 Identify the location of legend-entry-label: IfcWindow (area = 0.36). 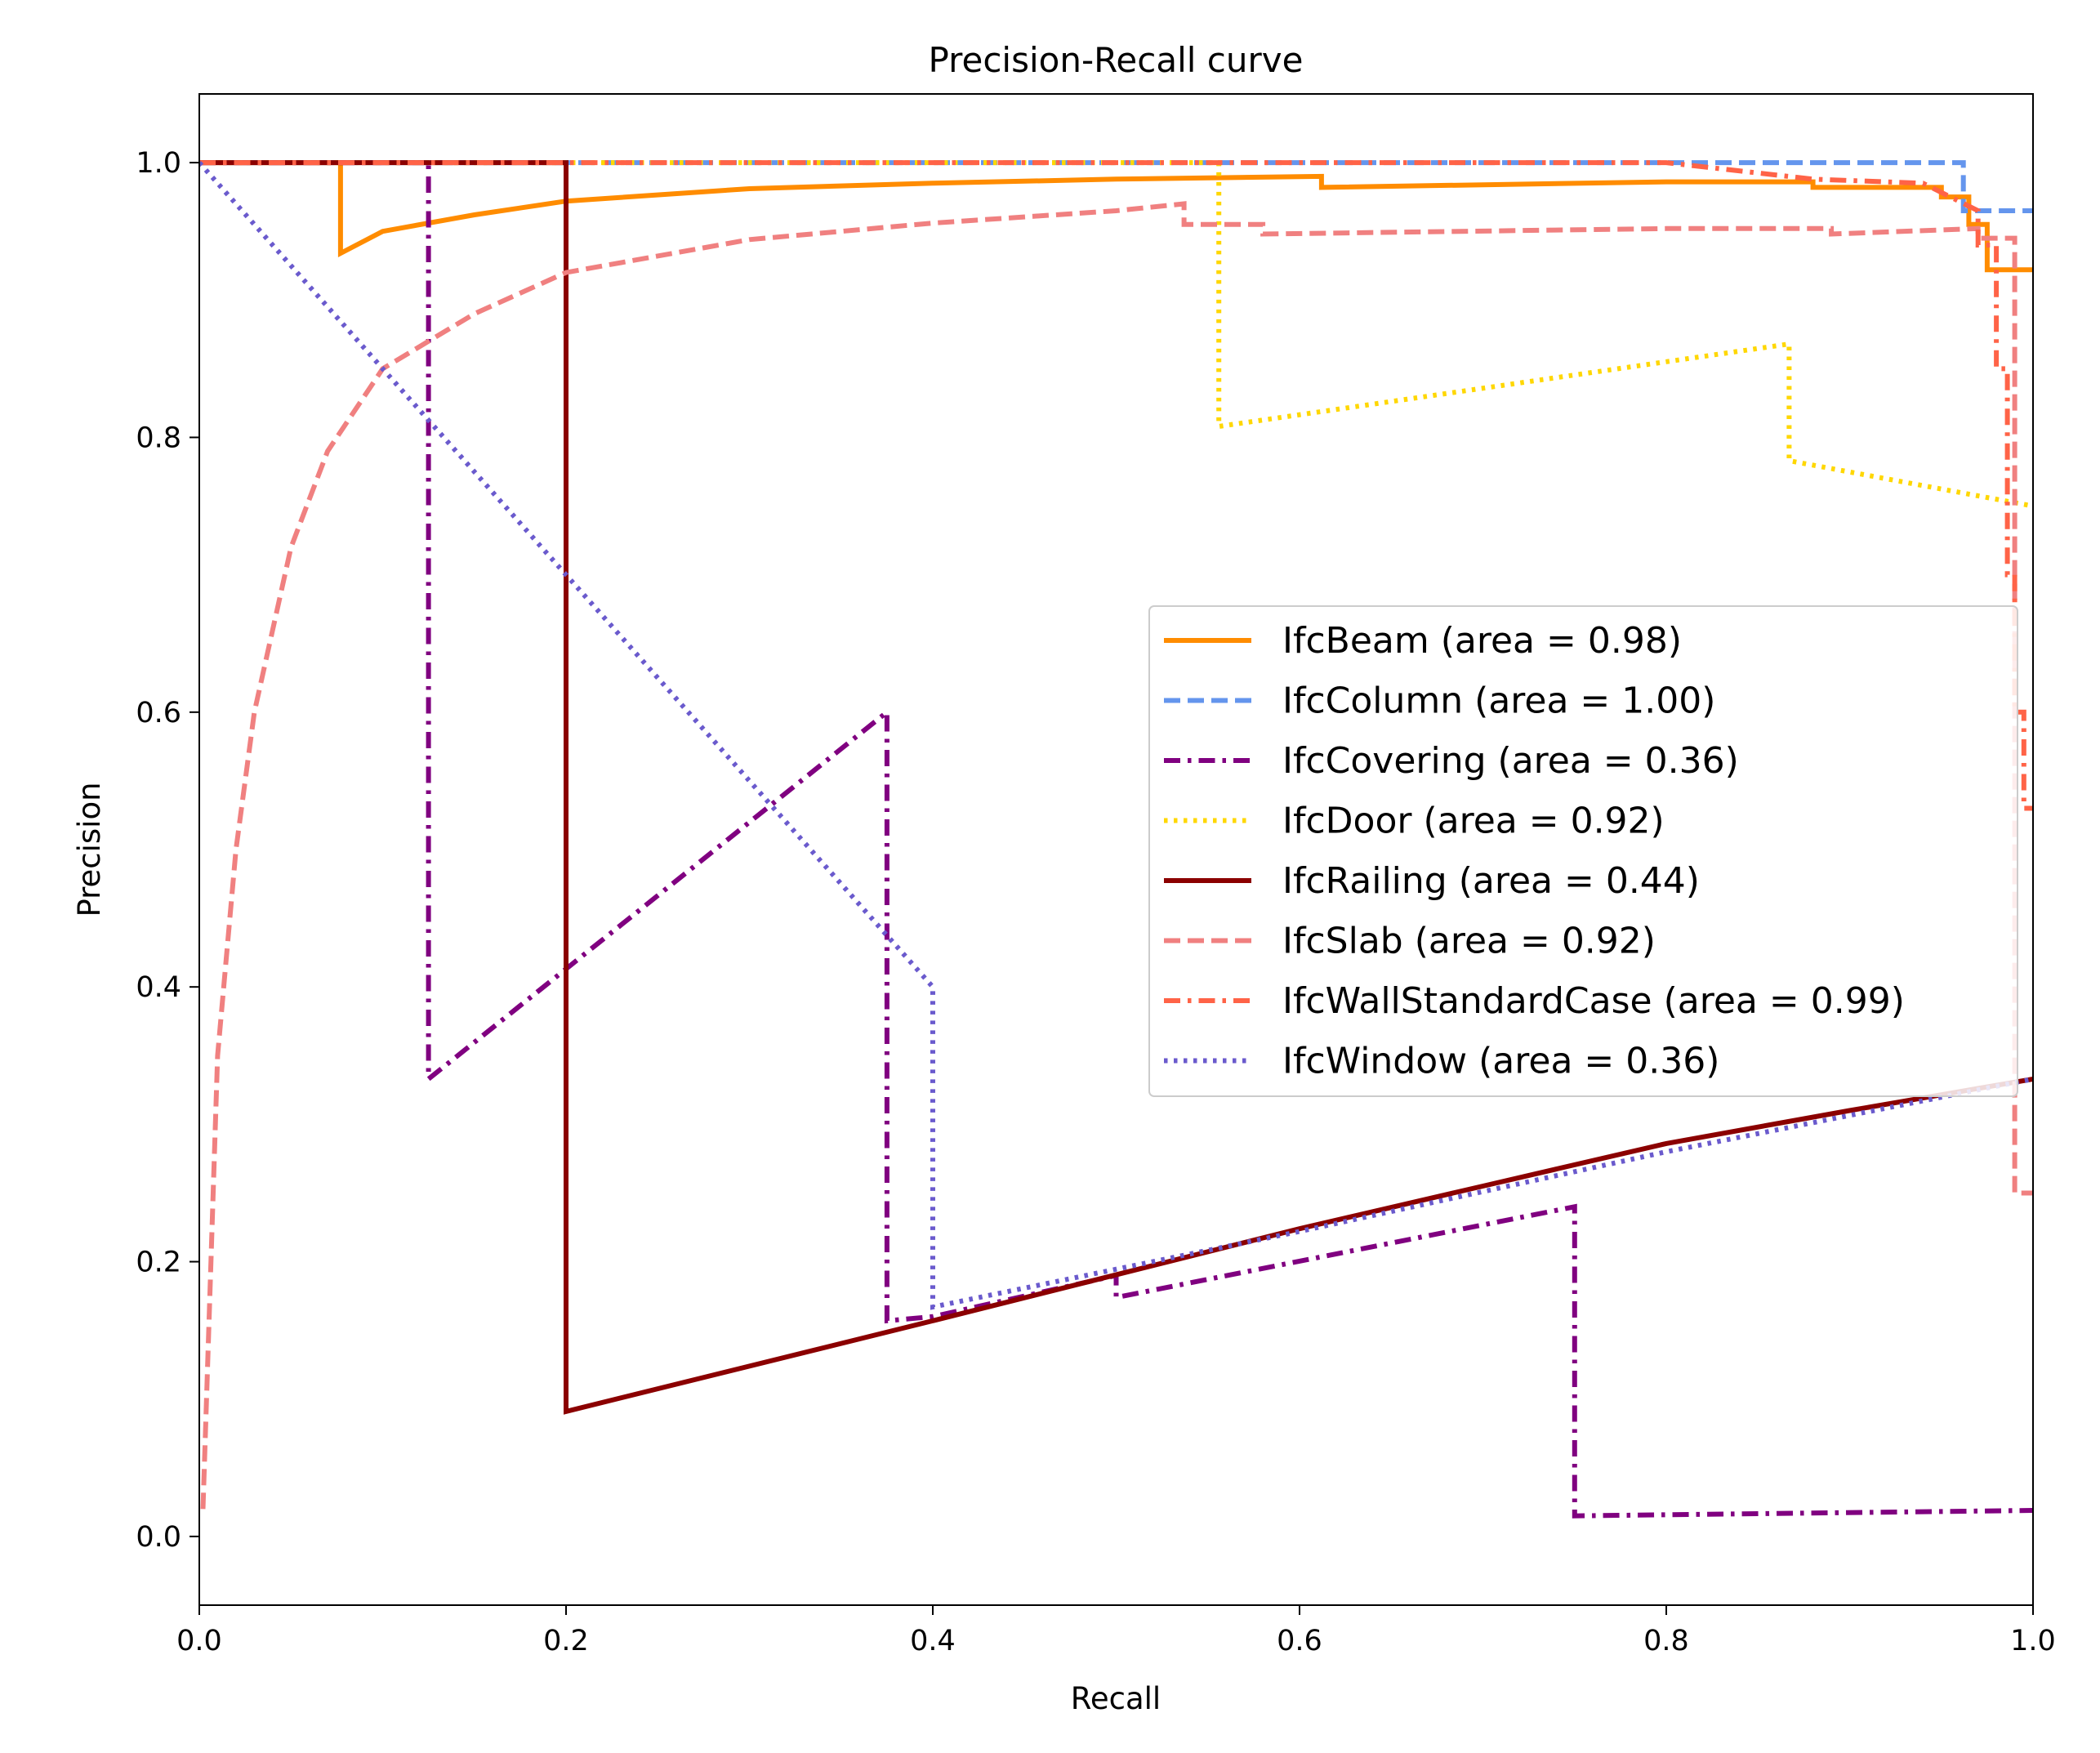
(1500, 1061).